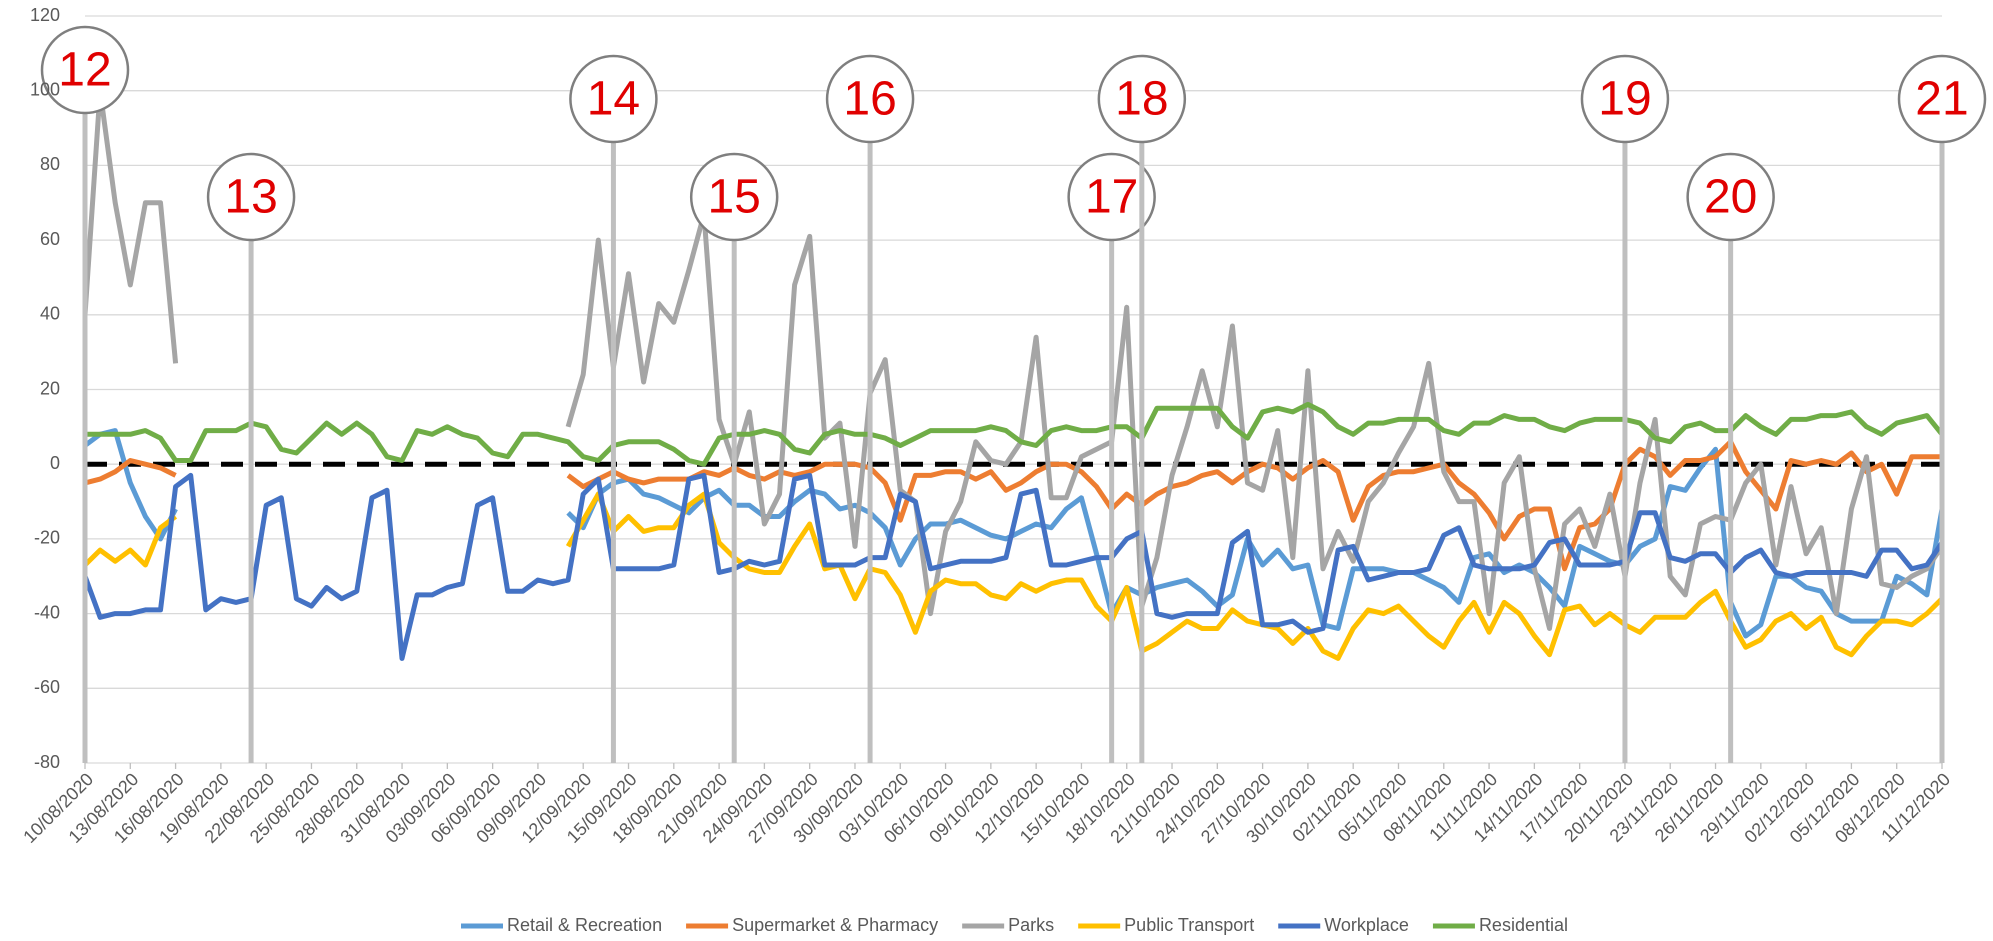 This screenshot has width=1993, height=941. What do you see at coordinates (50, 314) in the screenshot?
I see `y-tick-label: 40` at bounding box center [50, 314].